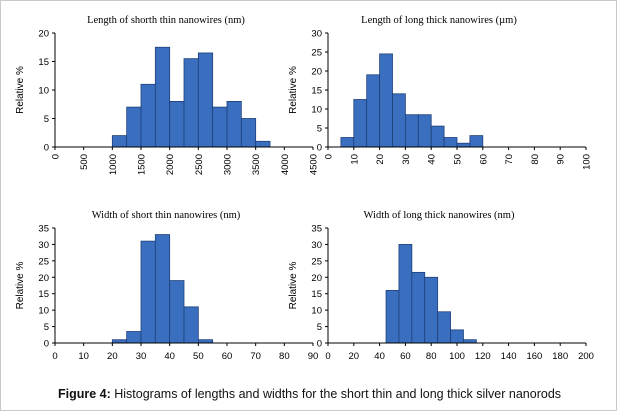  Describe the element at coordinates (84, 162) in the screenshot. I see `x-tick-label: 500` at that location.